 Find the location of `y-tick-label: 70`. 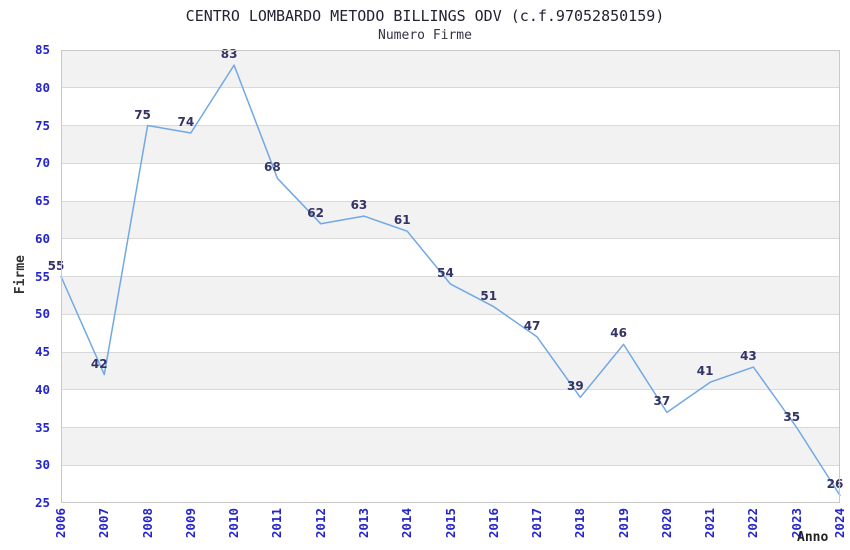

y-tick-label: 70 is located at coordinates (42, 163).